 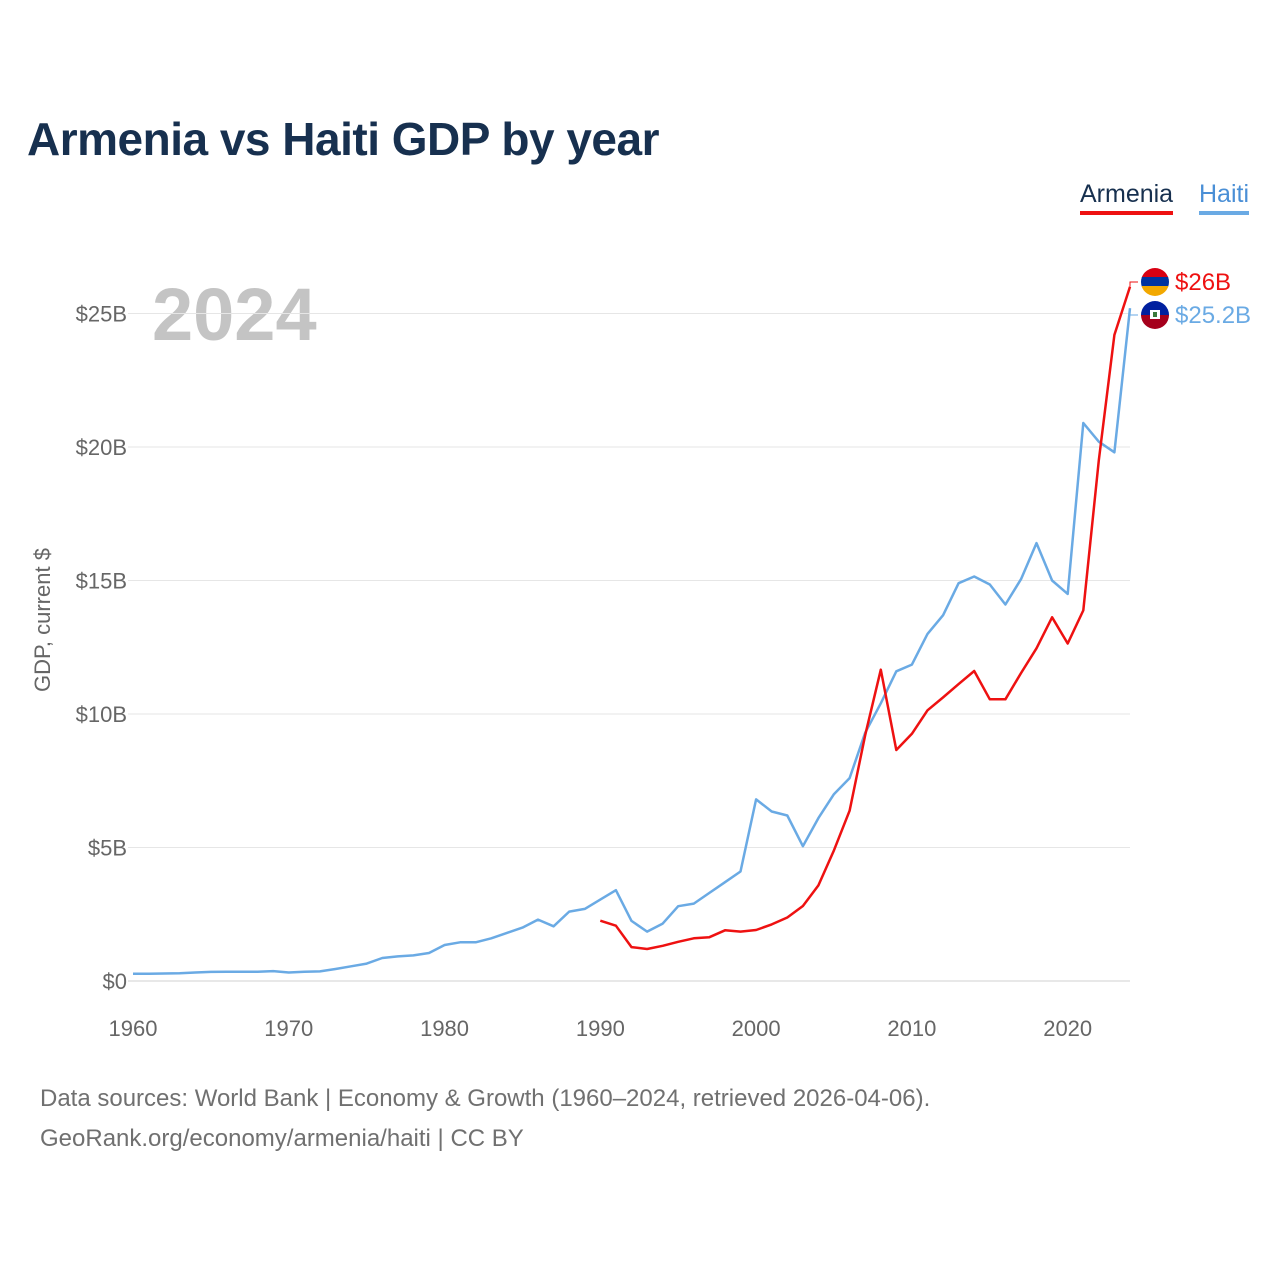 I want to click on y-axis-label: GDP, current $, so click(x=42, y=620).